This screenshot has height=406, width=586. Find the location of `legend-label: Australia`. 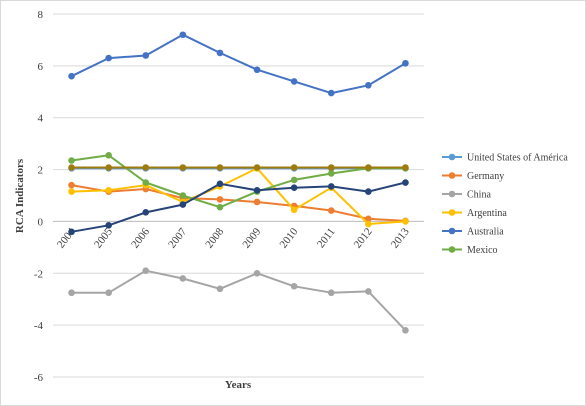

legend-label: Australia is located at coordinates (485, 232).